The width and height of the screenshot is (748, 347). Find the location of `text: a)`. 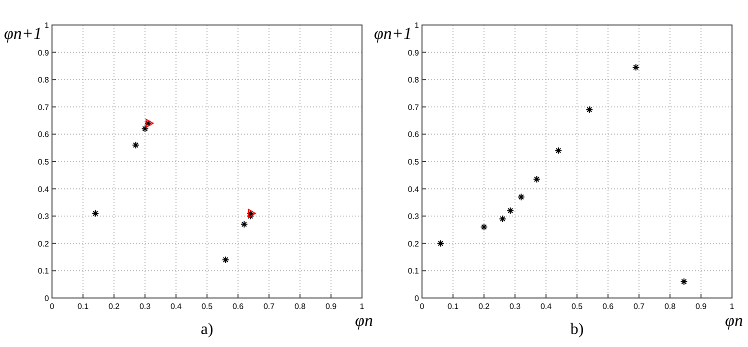

text: a) is located at coordinates (207, 329).